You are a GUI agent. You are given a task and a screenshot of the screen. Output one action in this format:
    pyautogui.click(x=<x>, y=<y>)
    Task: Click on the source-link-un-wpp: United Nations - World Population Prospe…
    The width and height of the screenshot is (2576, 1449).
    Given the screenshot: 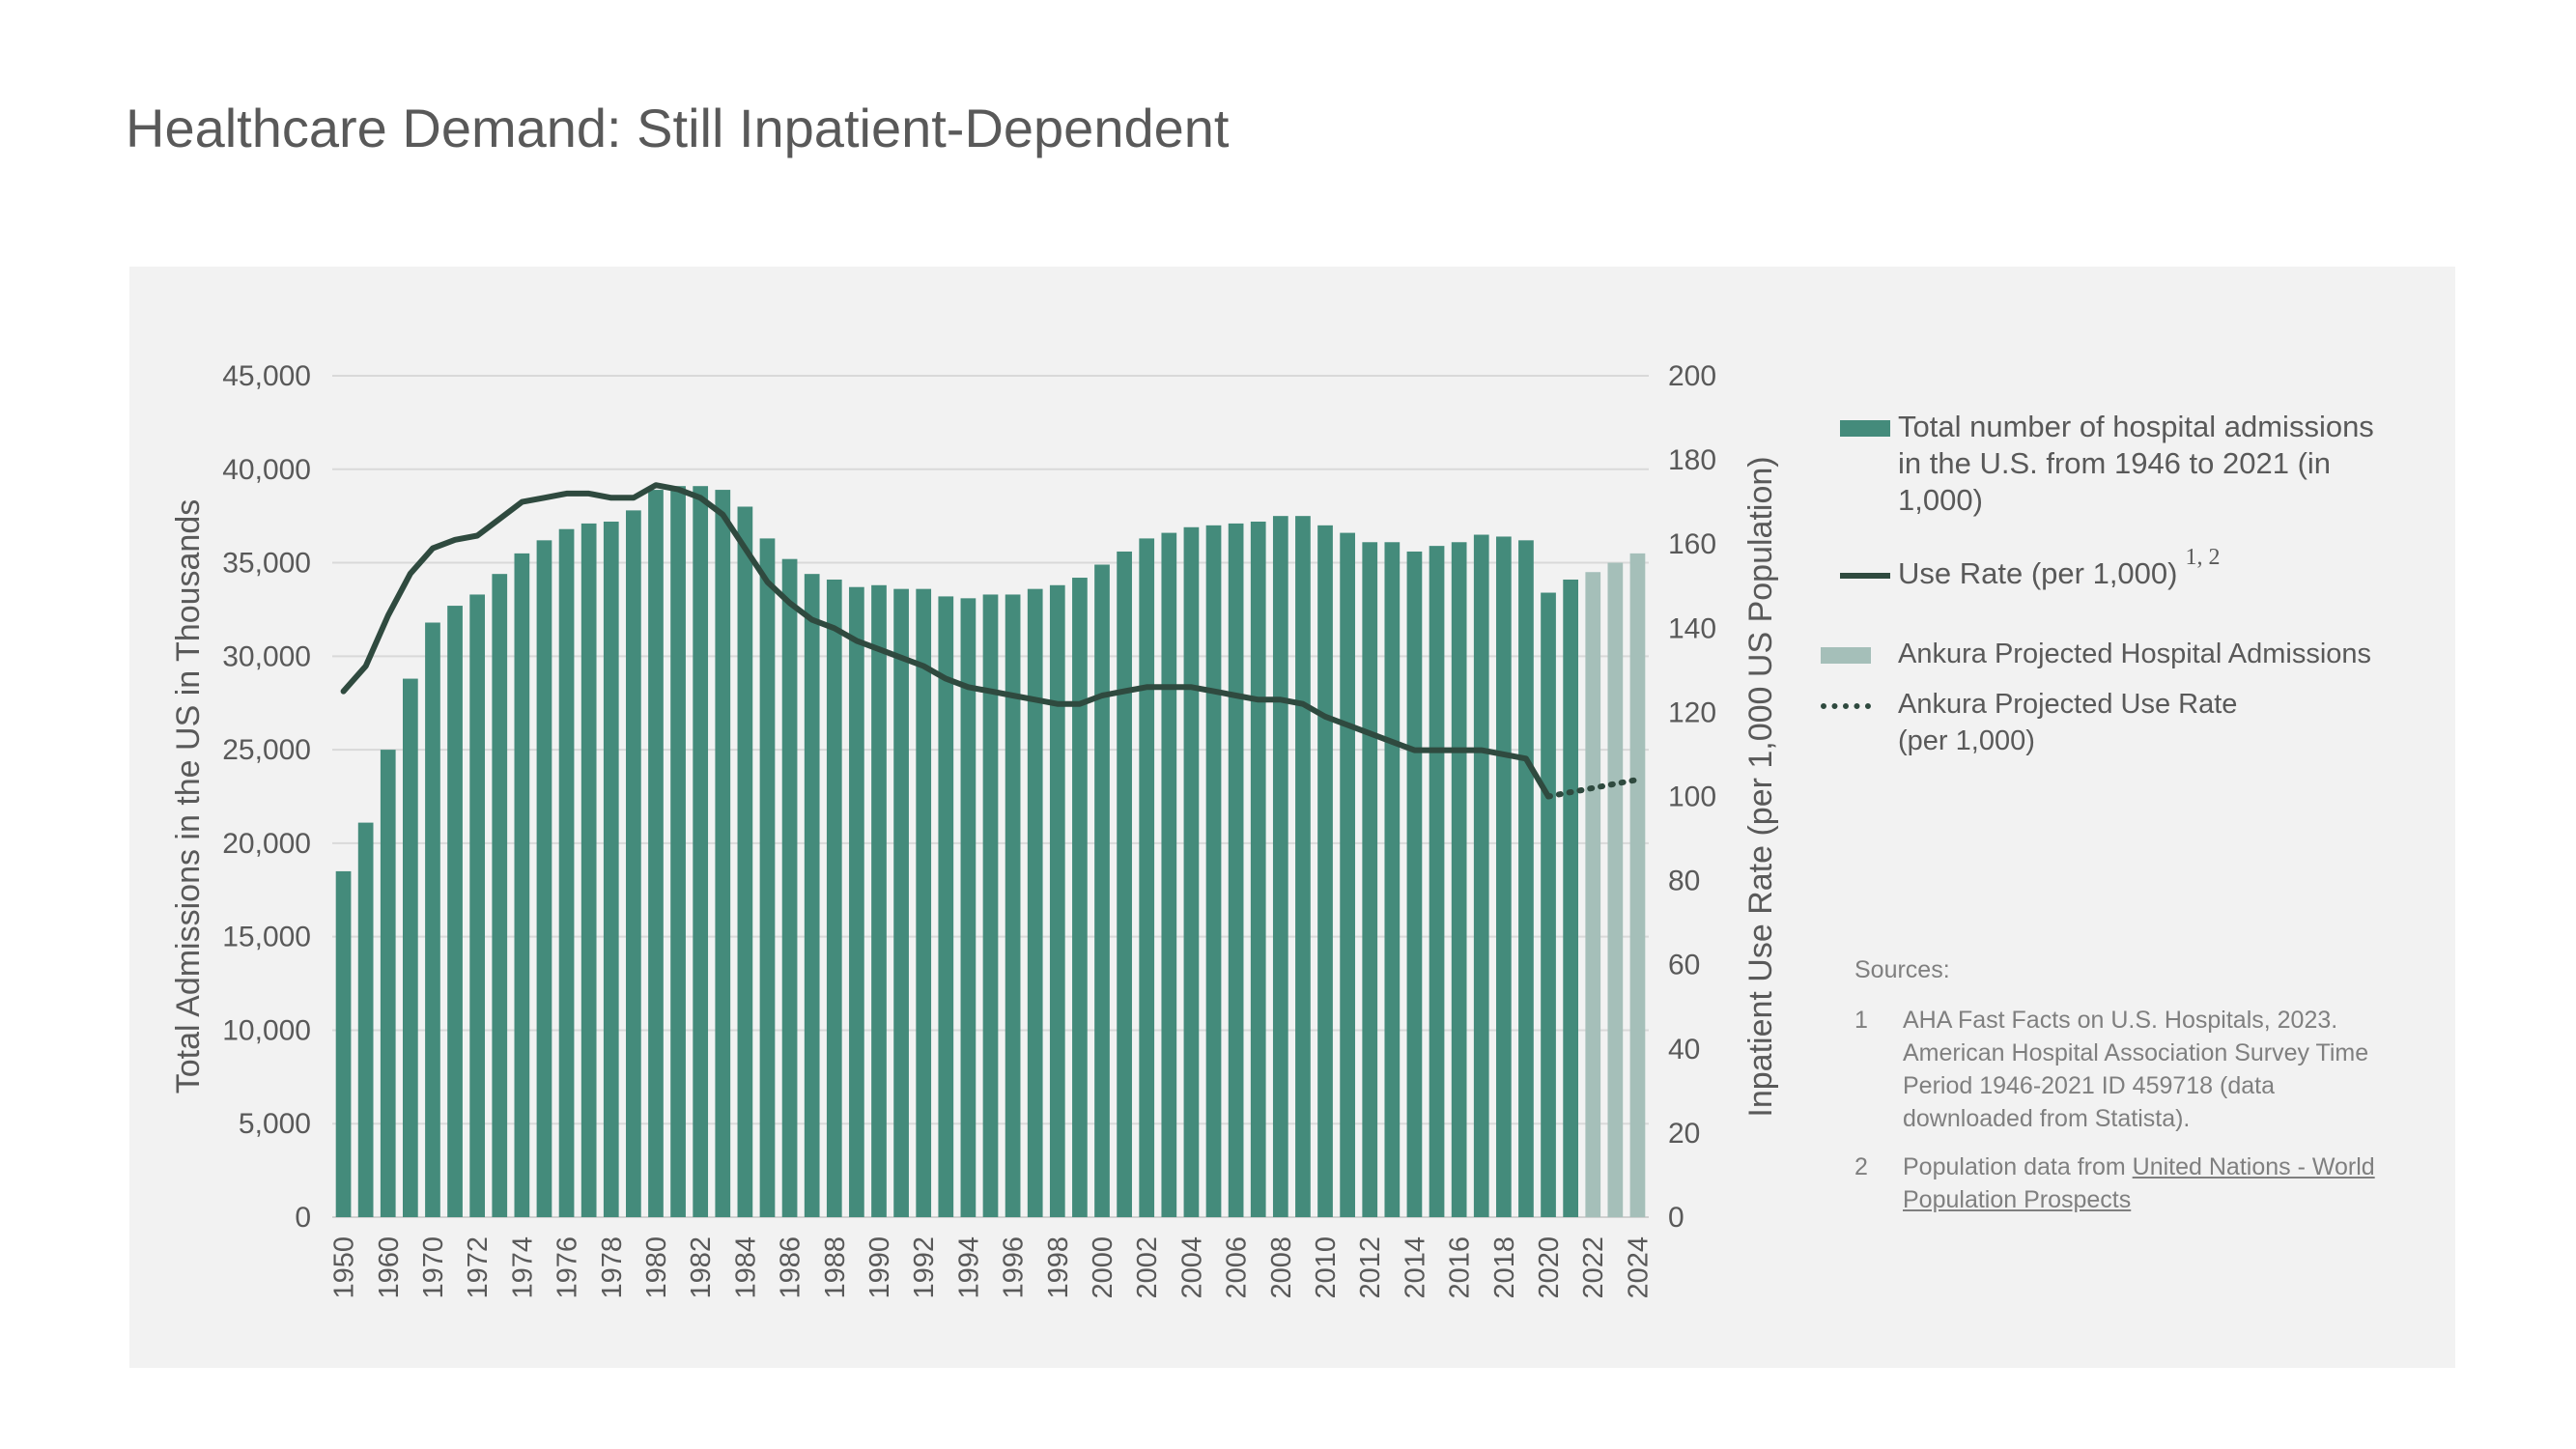 What is the action you would take?
    pyautogui.click(x=2139, y=1183)
    